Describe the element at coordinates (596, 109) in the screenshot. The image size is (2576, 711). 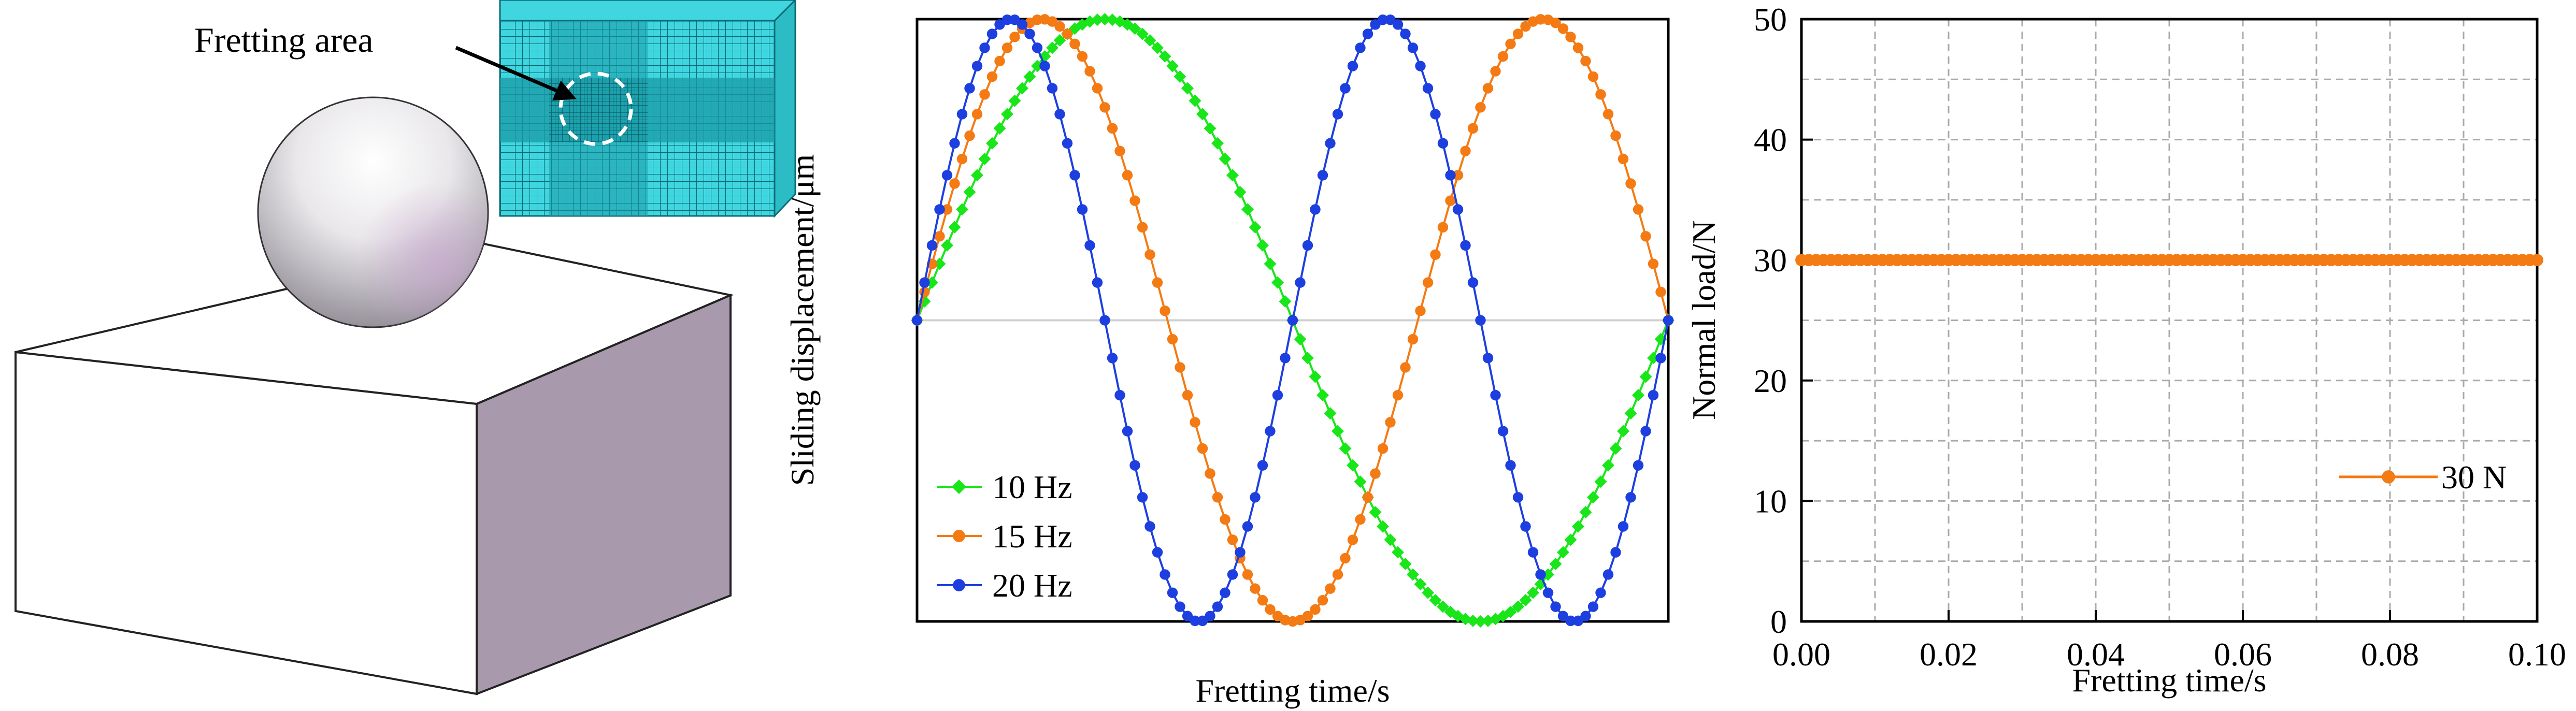
I see `fretting-area-marker` at that location.